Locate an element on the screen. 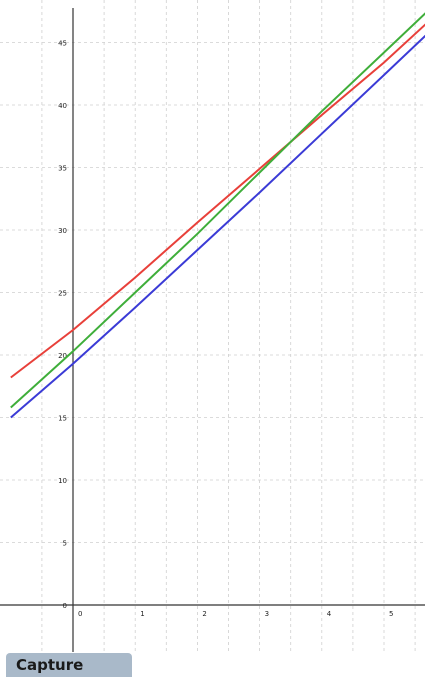  y-tick-label: 35 is located at coordinates (62, 169).